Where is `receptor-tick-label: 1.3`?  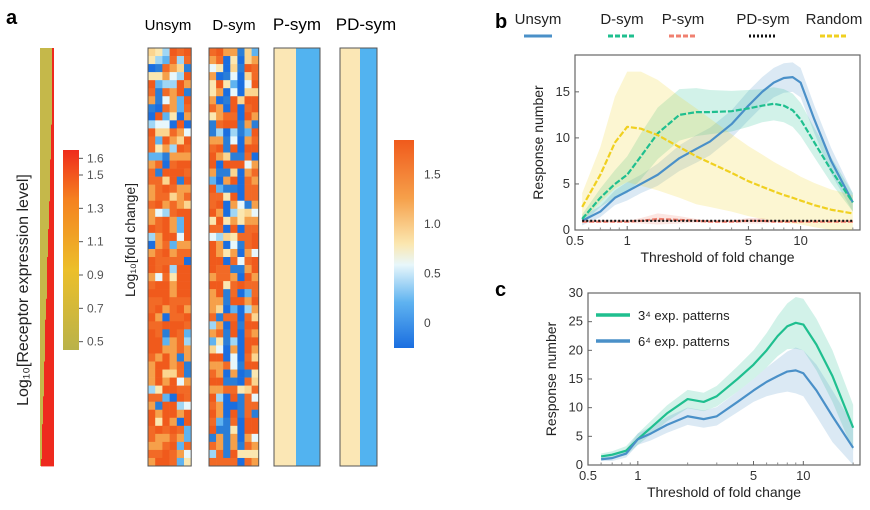
receptor-tick-label: 1.3 is located at coordinates (95, 208).